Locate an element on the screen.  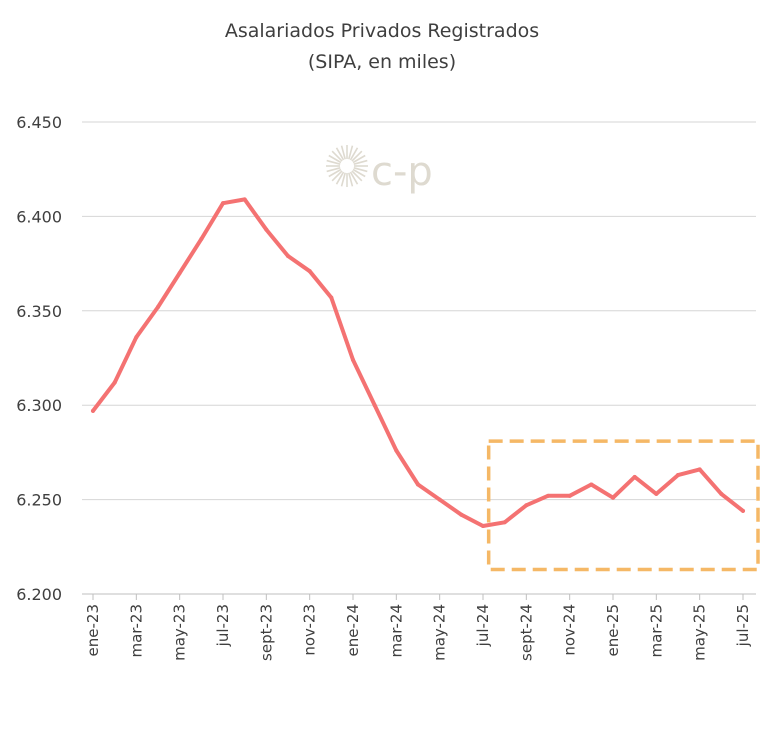
x-tick-label: may-25 is located at coordinates (700, 632).